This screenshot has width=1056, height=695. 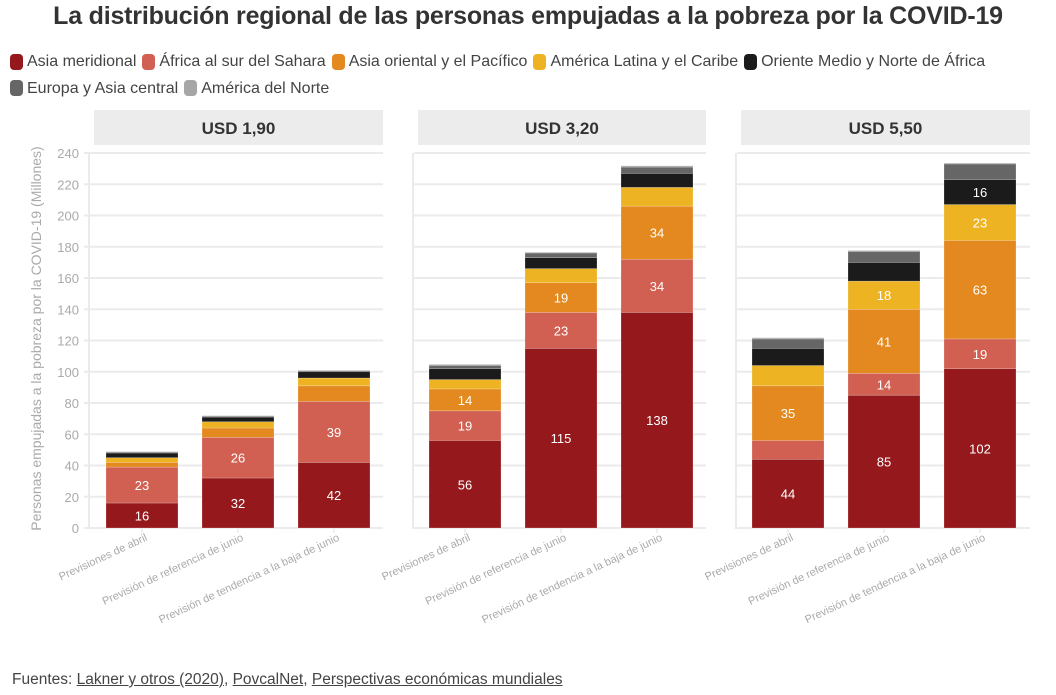 I want to click on data-label: 32, so click(x=238, y=503).